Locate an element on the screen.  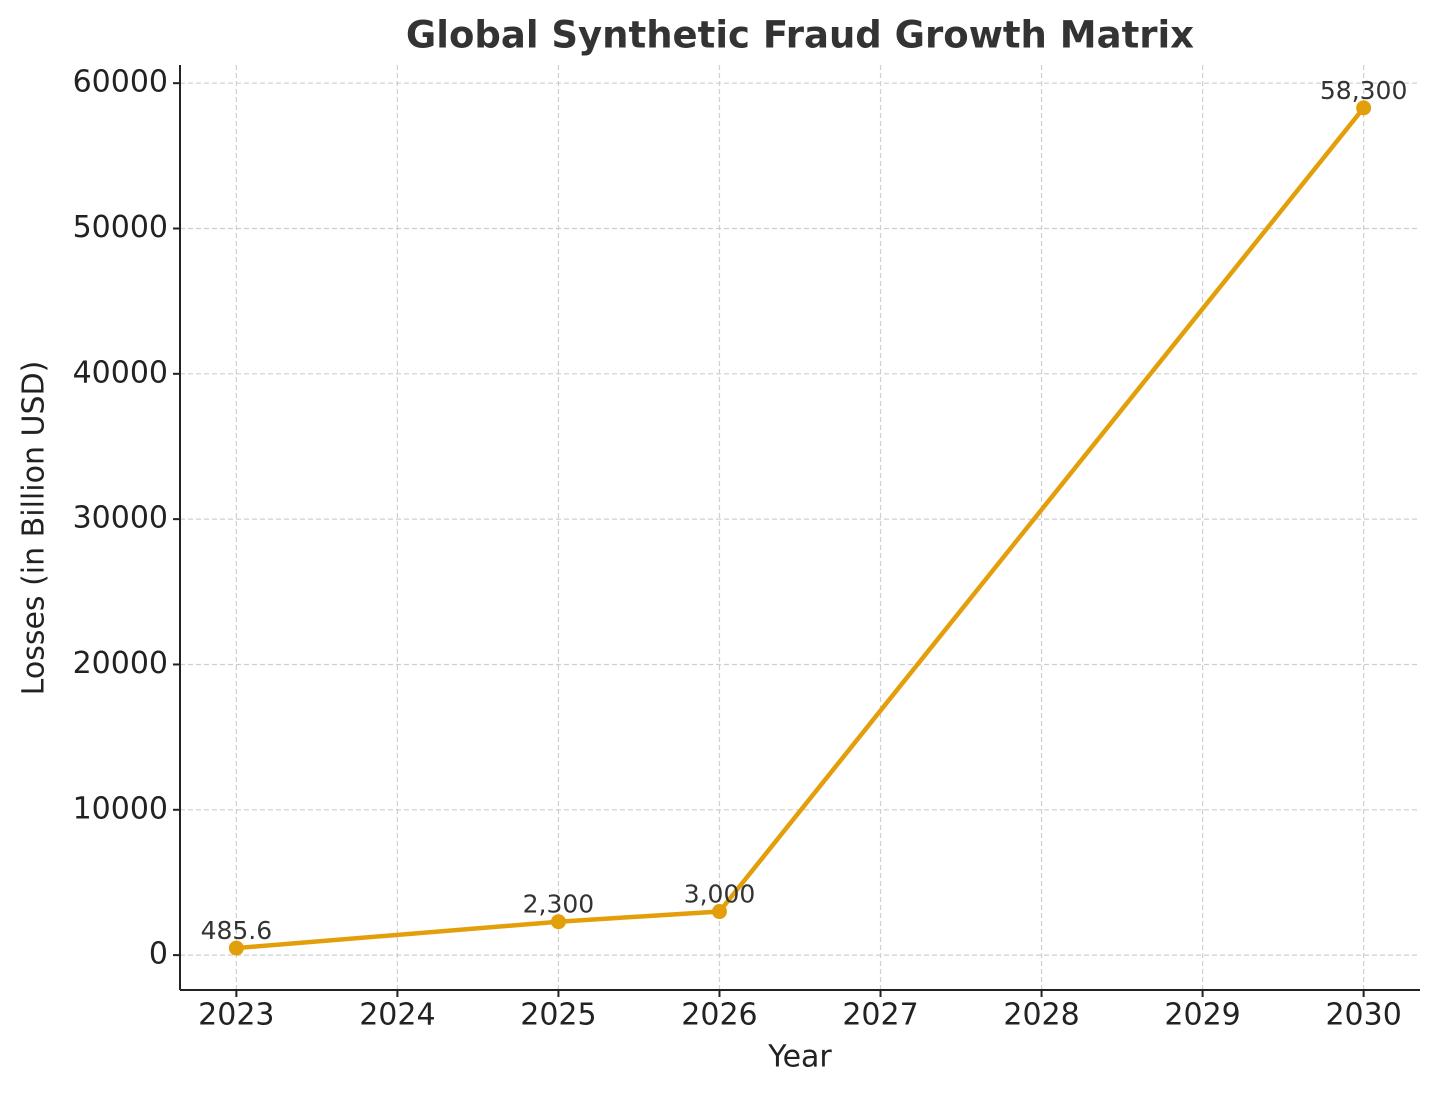
data-label: 485.6 is located at coordinates (237, 930).